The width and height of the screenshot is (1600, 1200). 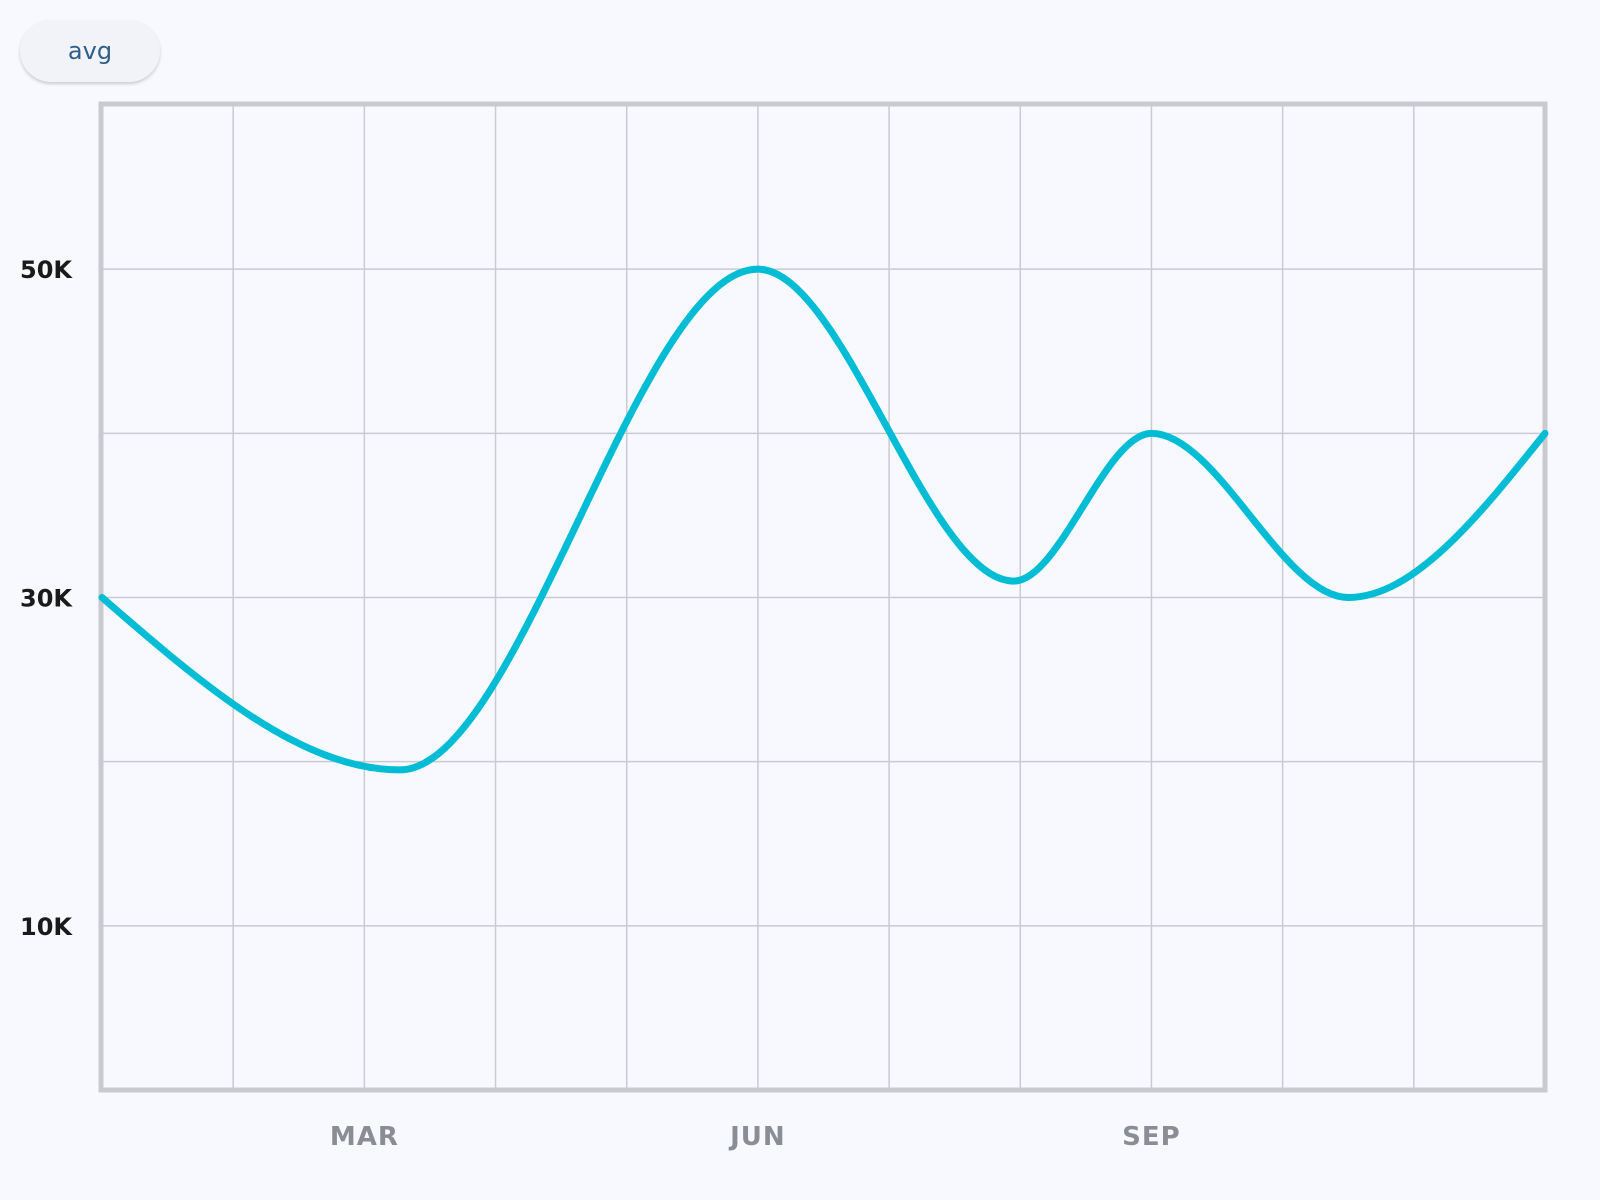 I want to click on x-tick-label: JUN, so click(x=757, y=1137).